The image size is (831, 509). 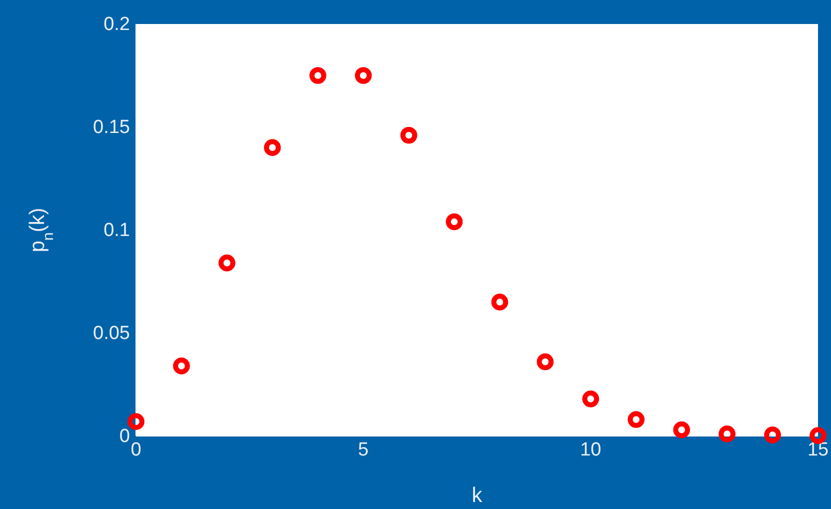 I want to click on y-tick-label: 0.15, so click(x=111, y=127).